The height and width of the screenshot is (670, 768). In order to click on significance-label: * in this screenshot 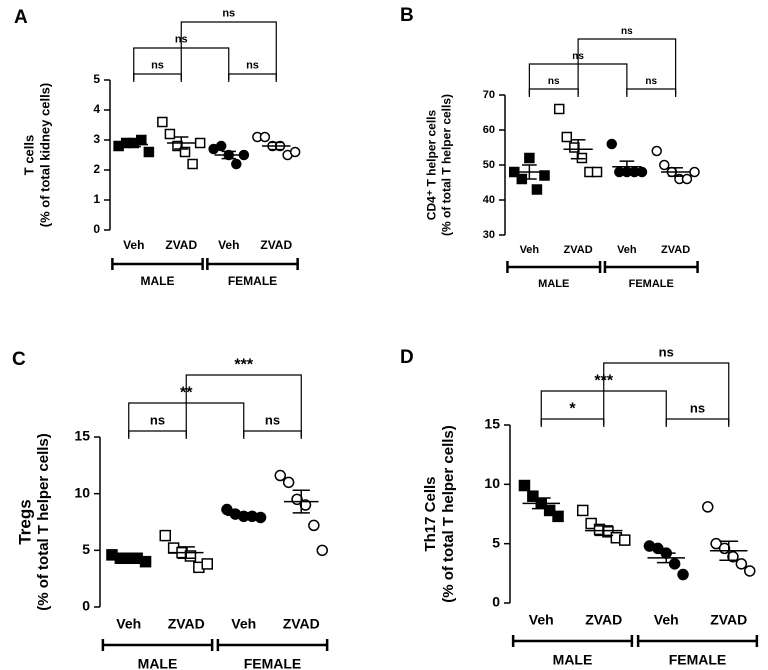, I will do `click(572, 408)`.